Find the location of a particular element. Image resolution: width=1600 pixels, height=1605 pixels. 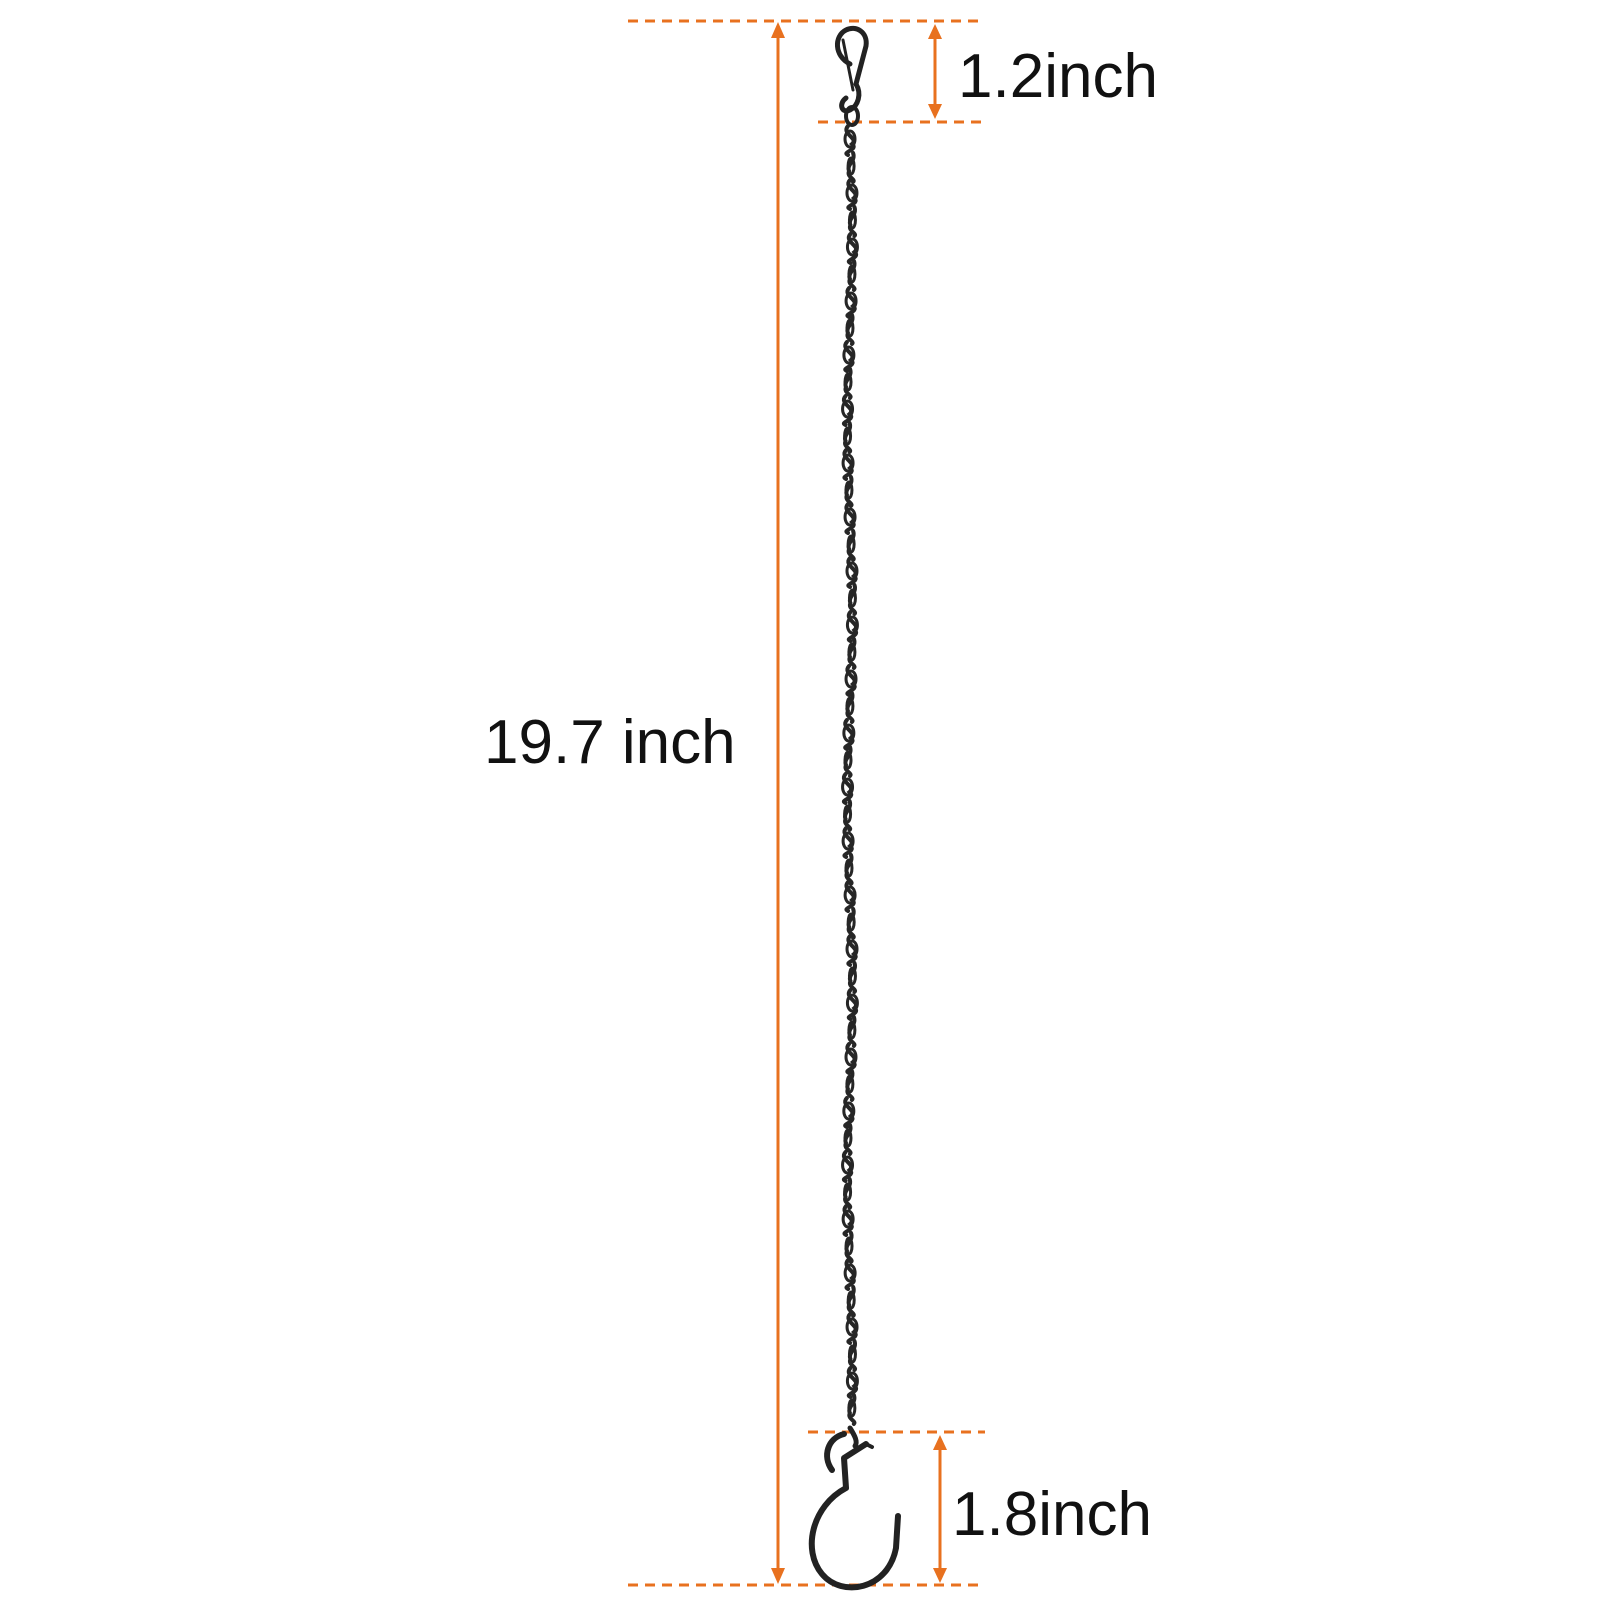

total-length-arrow is located at coordinates (778, 803).